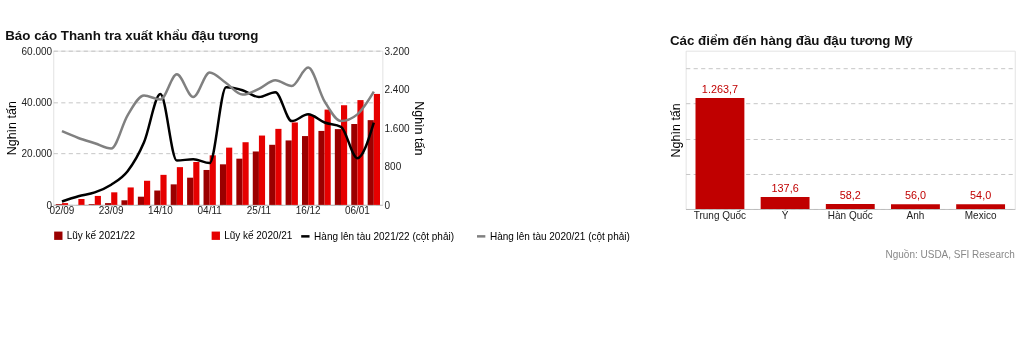  Describe the element at coordinates (101, 236) in the screenshot. I see `legend-label: Lũy kế 2021/22` at that location.